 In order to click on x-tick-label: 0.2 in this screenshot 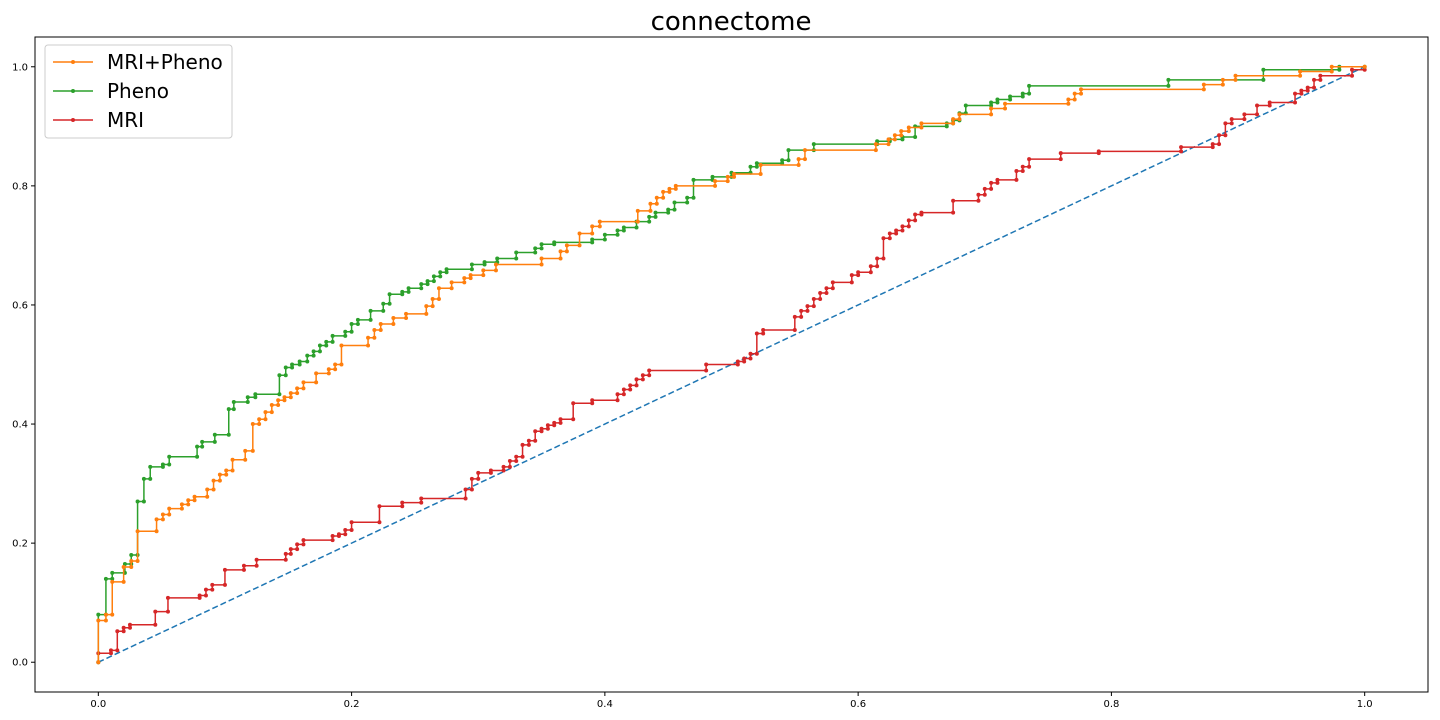, I will do `click(352, 704)`.